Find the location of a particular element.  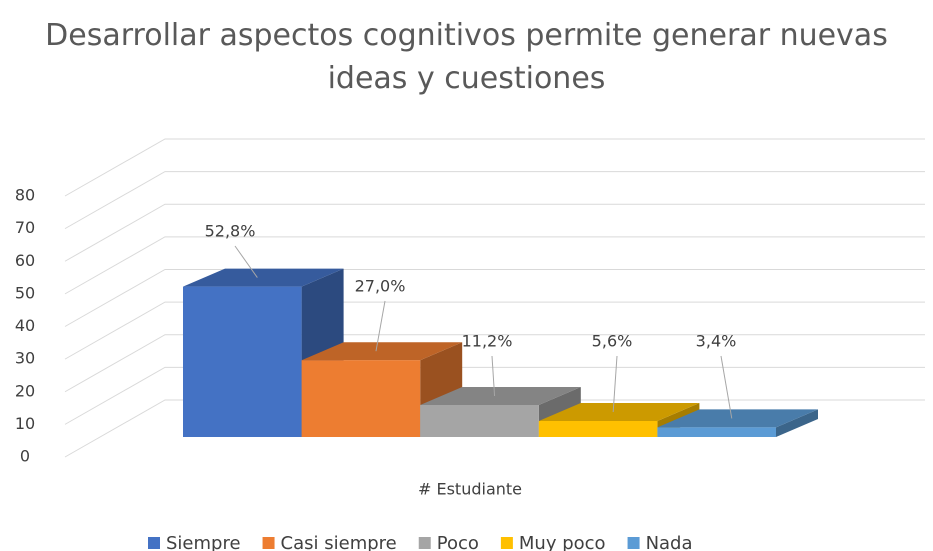

data-label: 52,8% is located at coordinates (230, 231).